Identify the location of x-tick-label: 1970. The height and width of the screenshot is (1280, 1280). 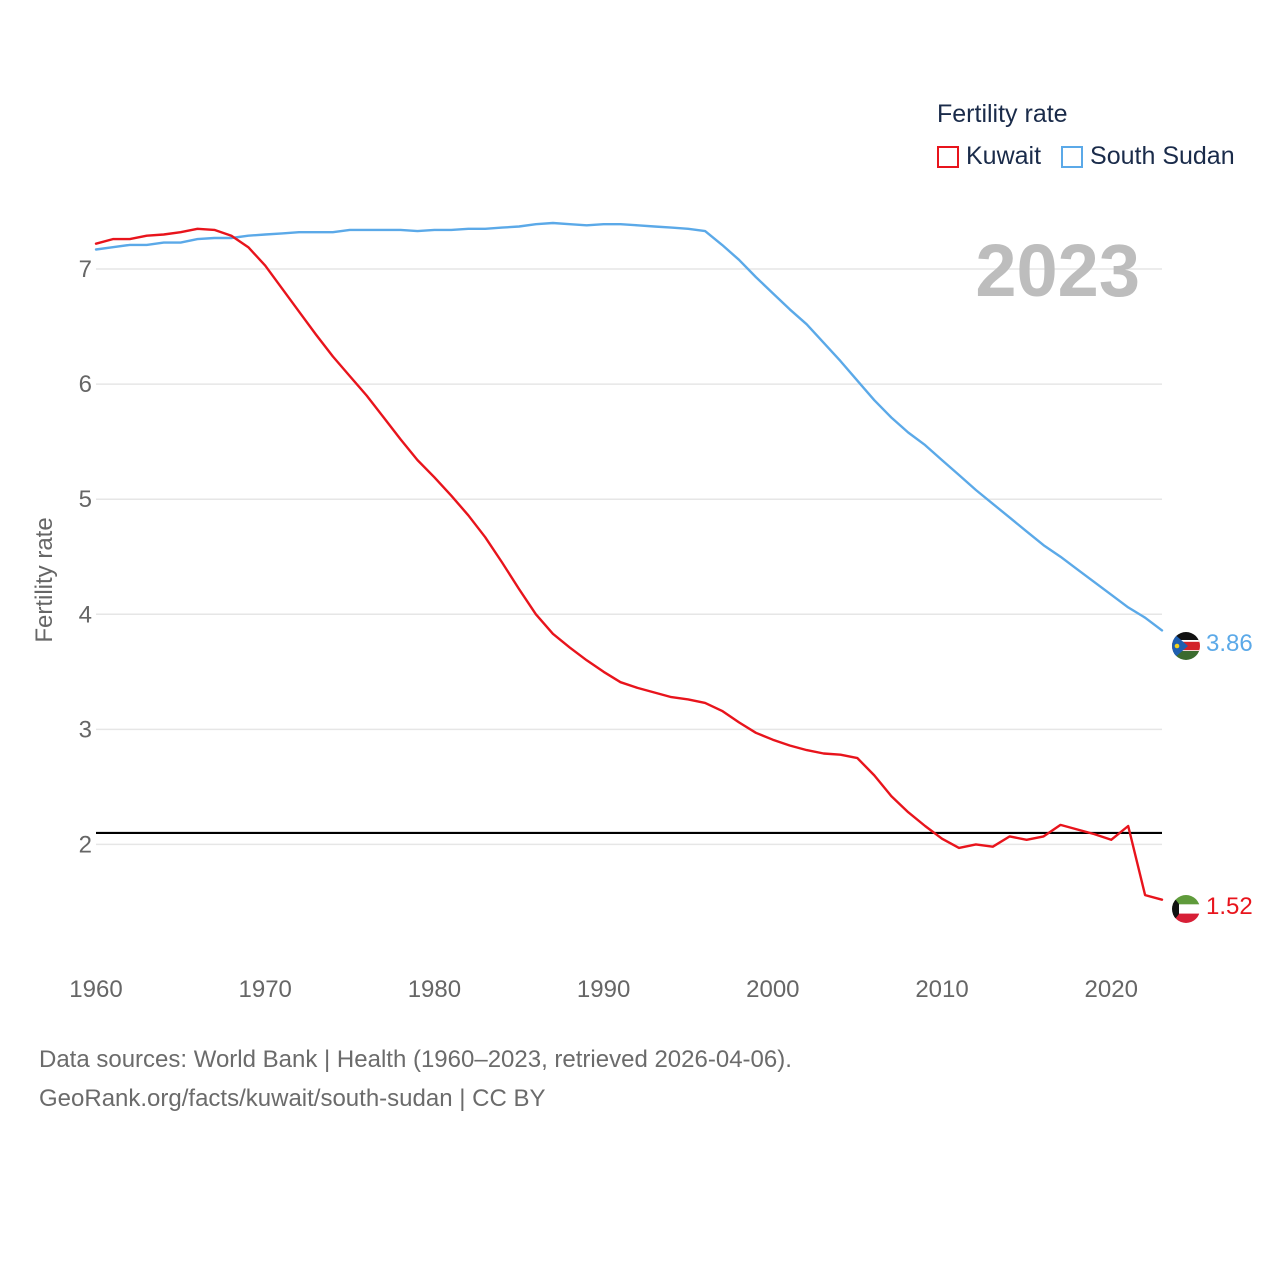
(265, 989).